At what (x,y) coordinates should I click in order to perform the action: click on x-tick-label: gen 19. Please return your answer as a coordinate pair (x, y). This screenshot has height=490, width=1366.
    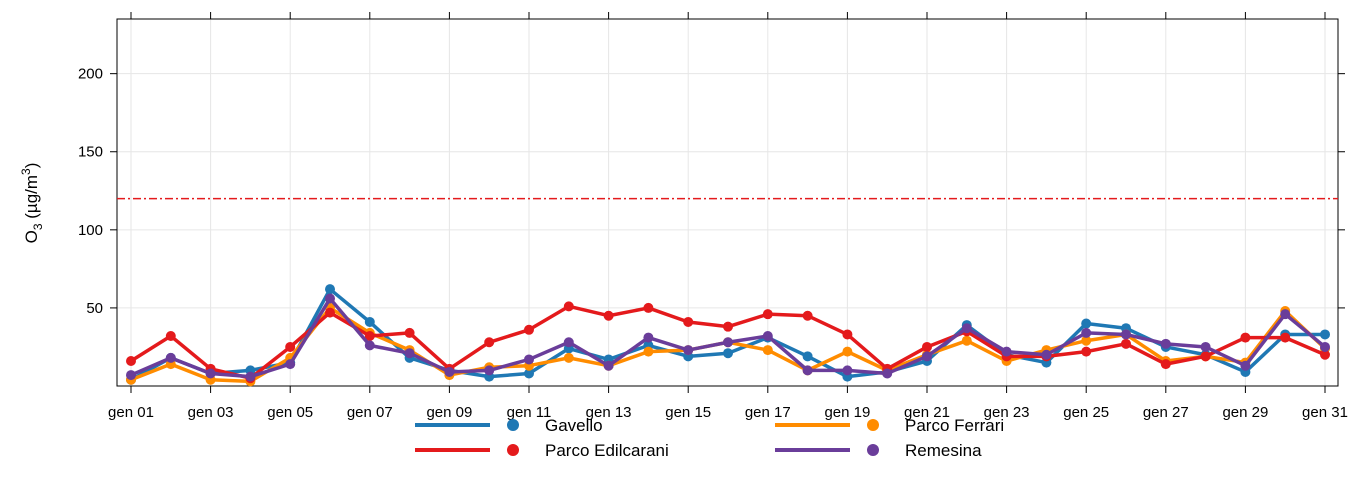
    Looking at the image, I should click on (847, 412).